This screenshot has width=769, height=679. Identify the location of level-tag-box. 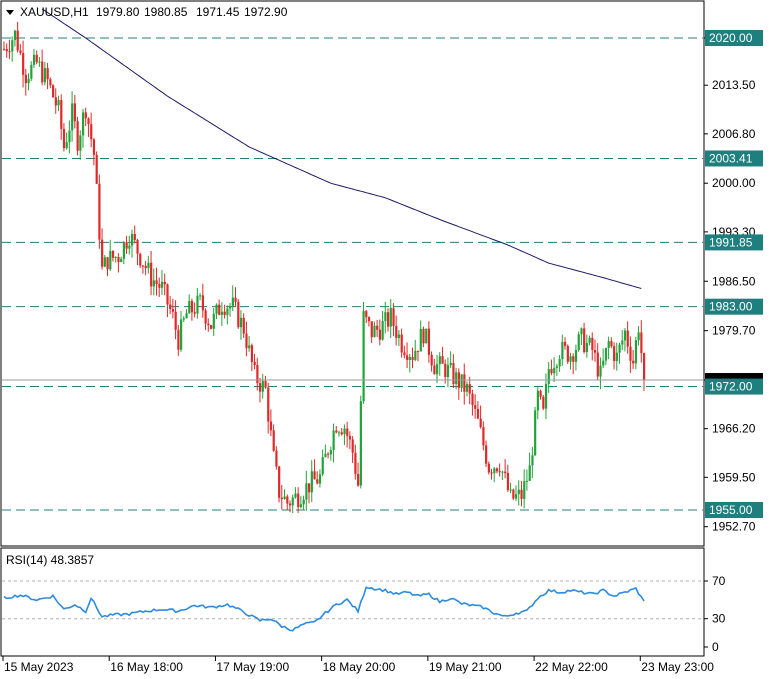
(734, 386).